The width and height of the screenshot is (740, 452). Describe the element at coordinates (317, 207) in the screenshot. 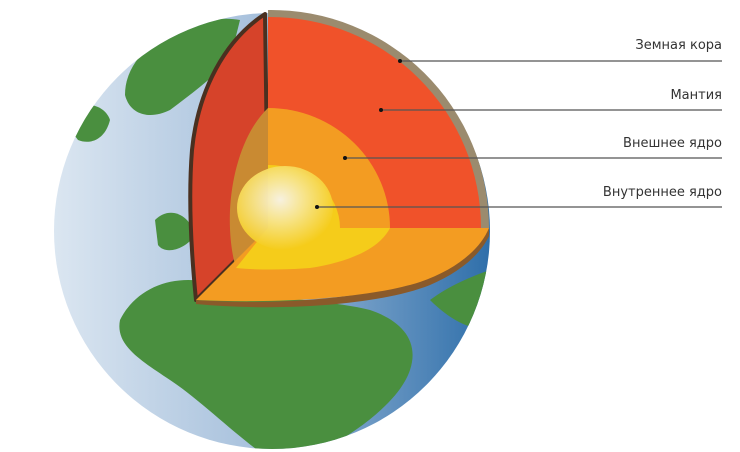

I see `inner-core-dot` at that location.